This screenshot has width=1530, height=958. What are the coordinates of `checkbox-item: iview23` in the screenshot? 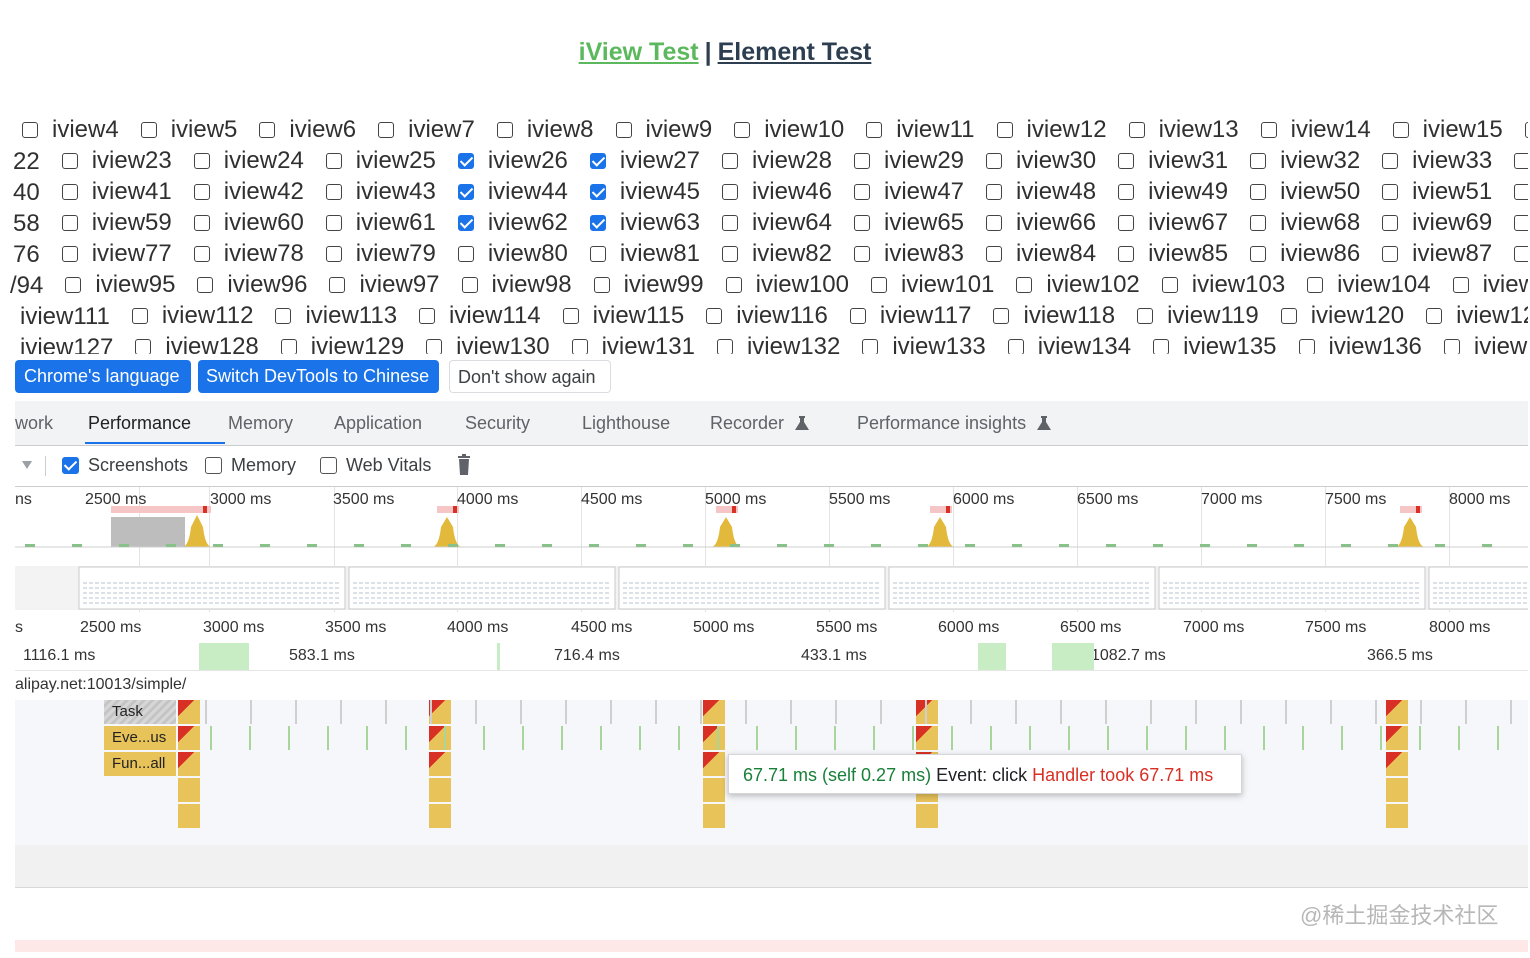 It's located at (106, 161).